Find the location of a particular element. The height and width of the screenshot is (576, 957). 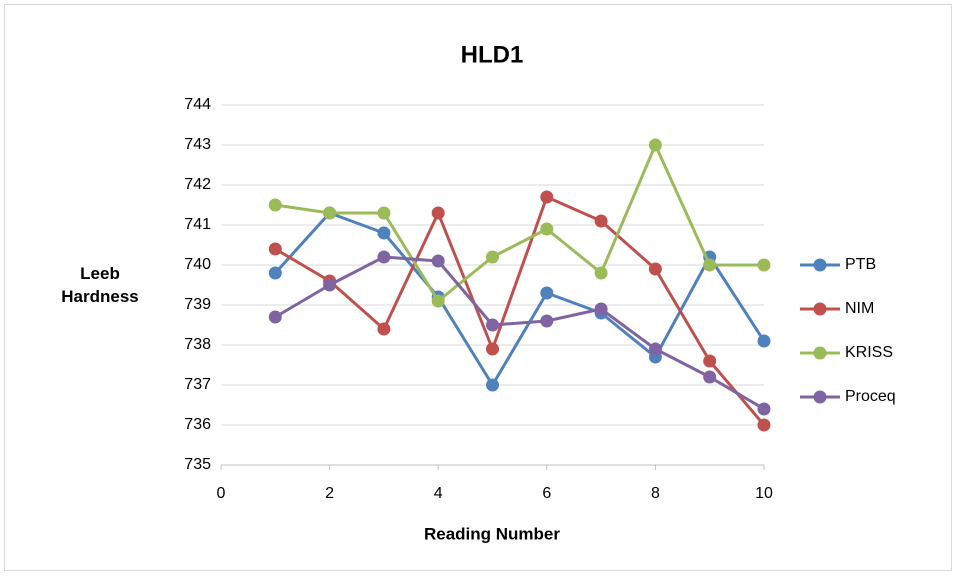

legend-label: PTB is located at coordinates (860, 264).